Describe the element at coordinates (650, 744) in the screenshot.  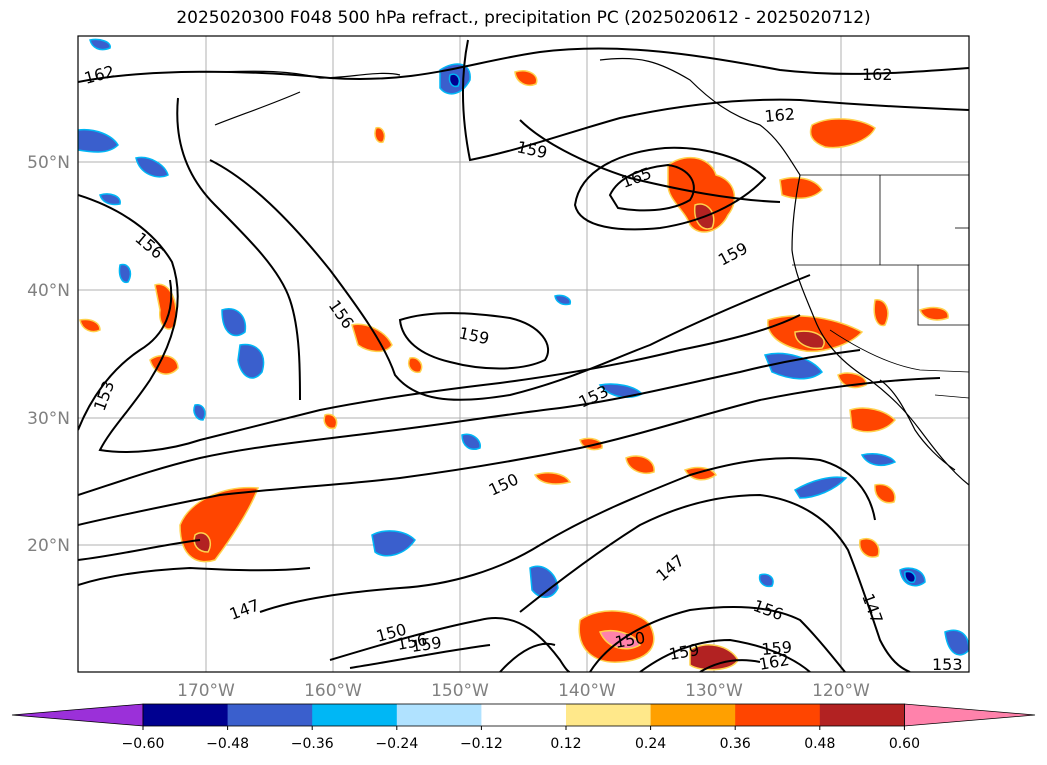
I see `colorbar-tick-label: 0.24` at that location.